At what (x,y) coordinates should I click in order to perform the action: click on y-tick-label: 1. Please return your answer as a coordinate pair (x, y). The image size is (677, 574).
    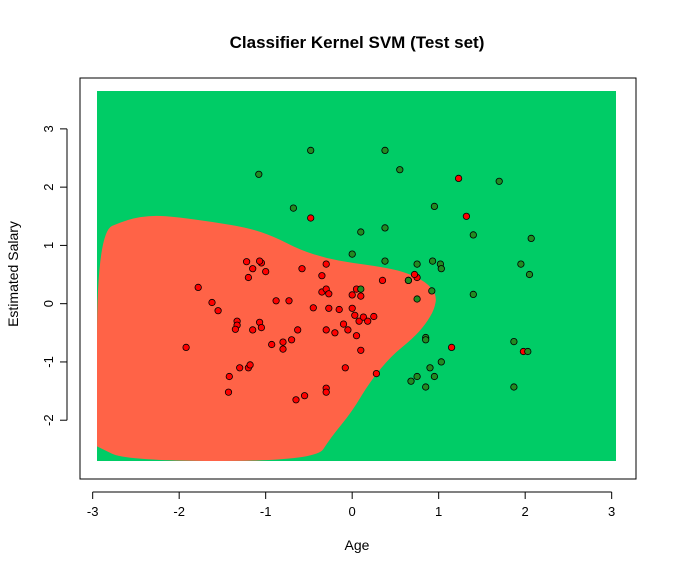
    Looking at the image, I should click on (48, 245).